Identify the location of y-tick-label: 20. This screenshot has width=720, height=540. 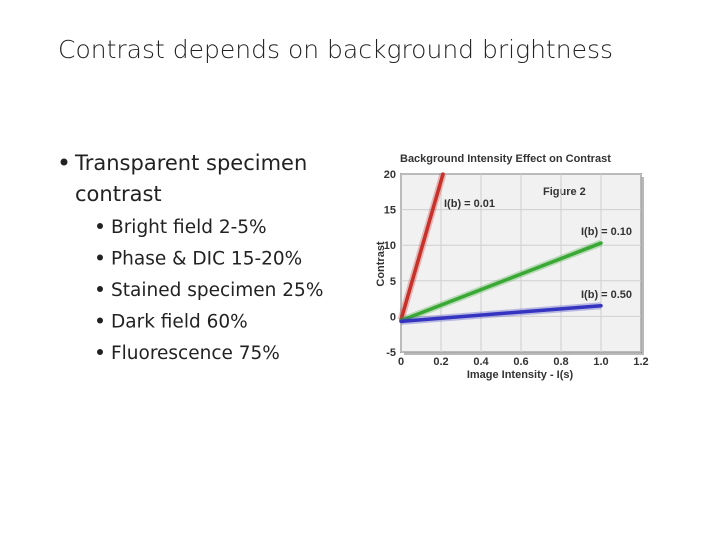
(390, 175).